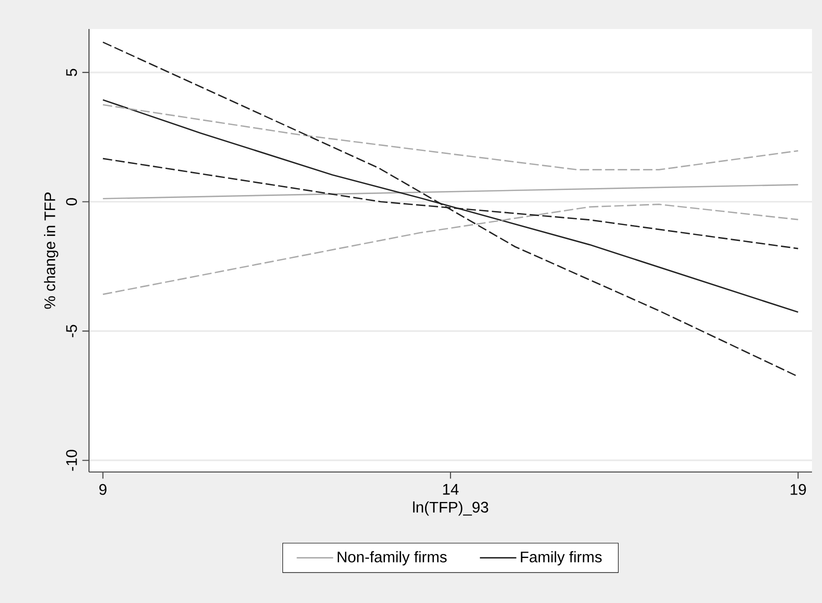 This screenshot has height=603, width=822. Describe the element at coordinates (71, 72) in the screenshot. I see `y-tick-label: 5` at that location.